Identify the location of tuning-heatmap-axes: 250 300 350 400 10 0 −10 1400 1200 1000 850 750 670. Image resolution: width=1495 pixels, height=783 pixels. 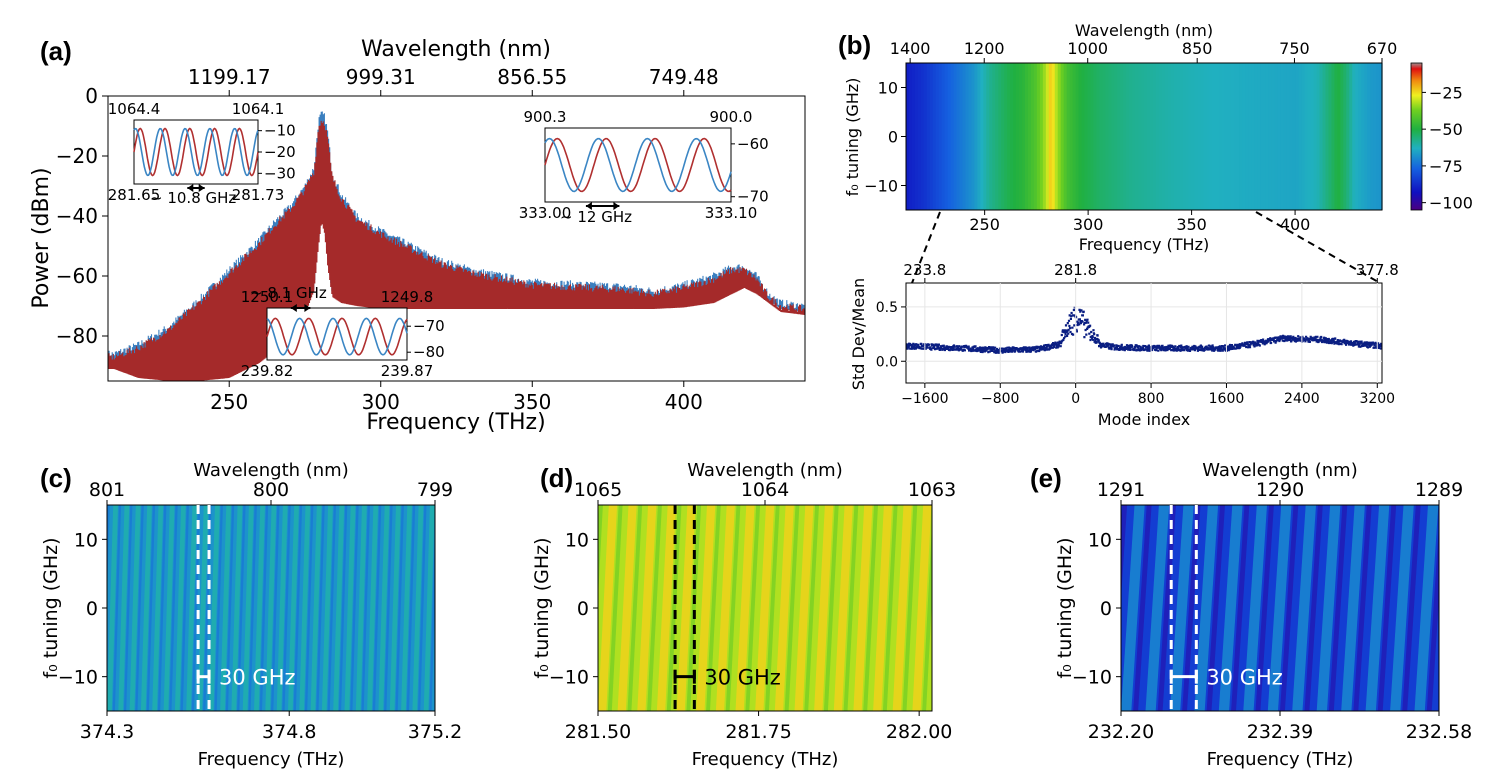
(1130, 136).